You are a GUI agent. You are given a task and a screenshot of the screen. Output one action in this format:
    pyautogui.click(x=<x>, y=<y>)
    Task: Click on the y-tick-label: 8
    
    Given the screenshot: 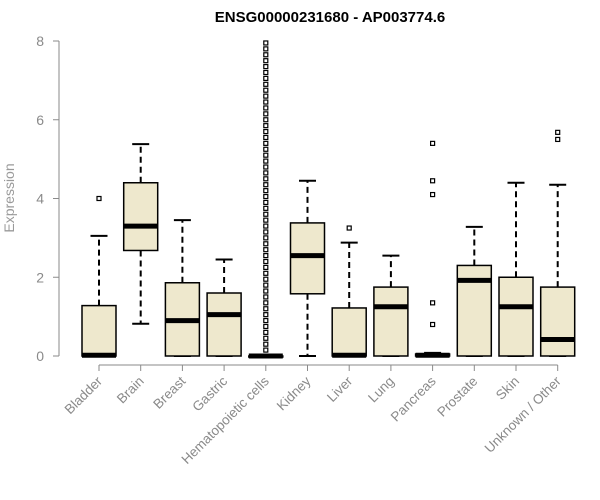 What is the action you would take?
    pyautogui.click(x=40, y=41)
    